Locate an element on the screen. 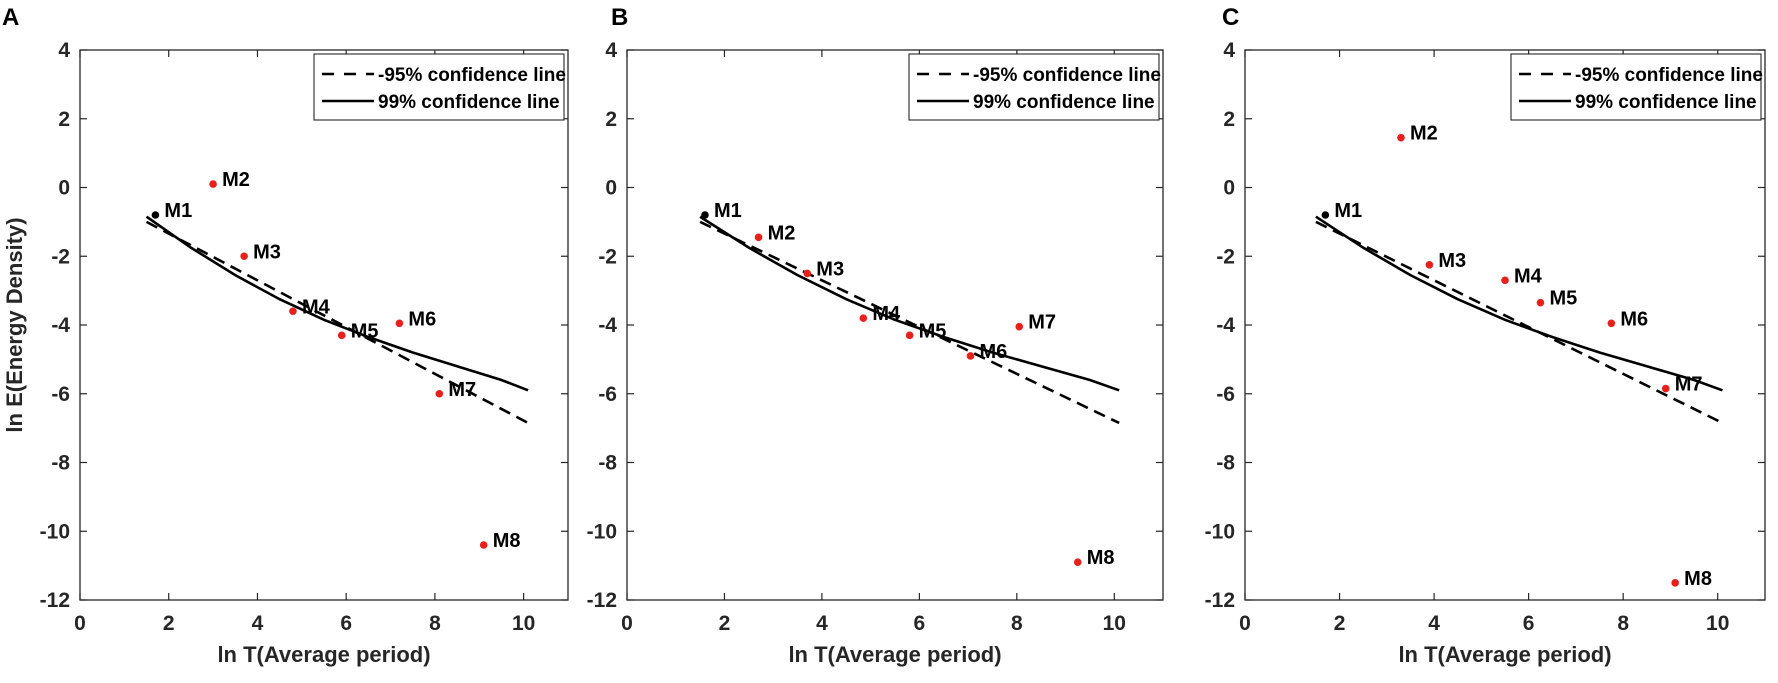 This screenshot has height=683, width=1778. x-tick-label: 10 is located at coordinates (1717, 623).